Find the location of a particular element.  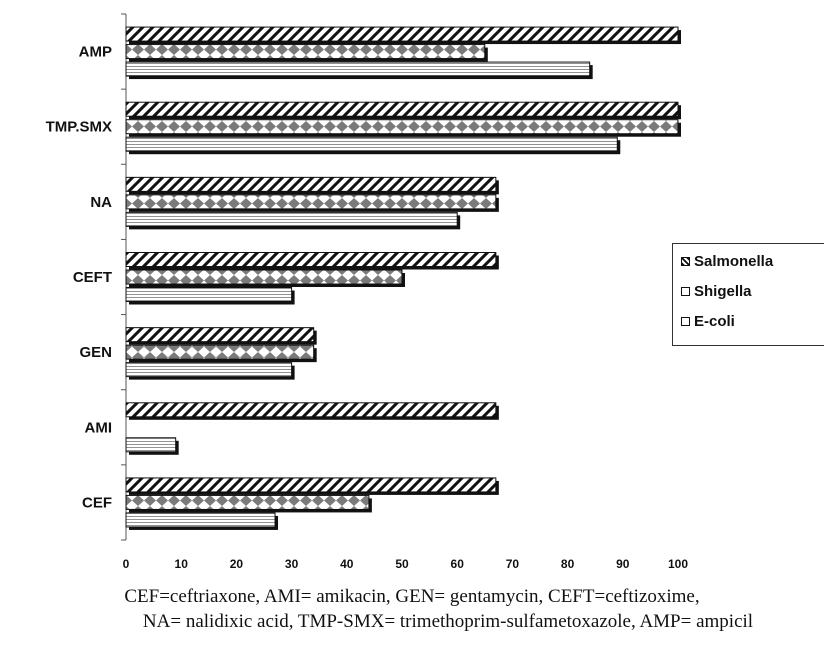

legend-item-ecoli: E-coli is located at coordinates (708, 321).